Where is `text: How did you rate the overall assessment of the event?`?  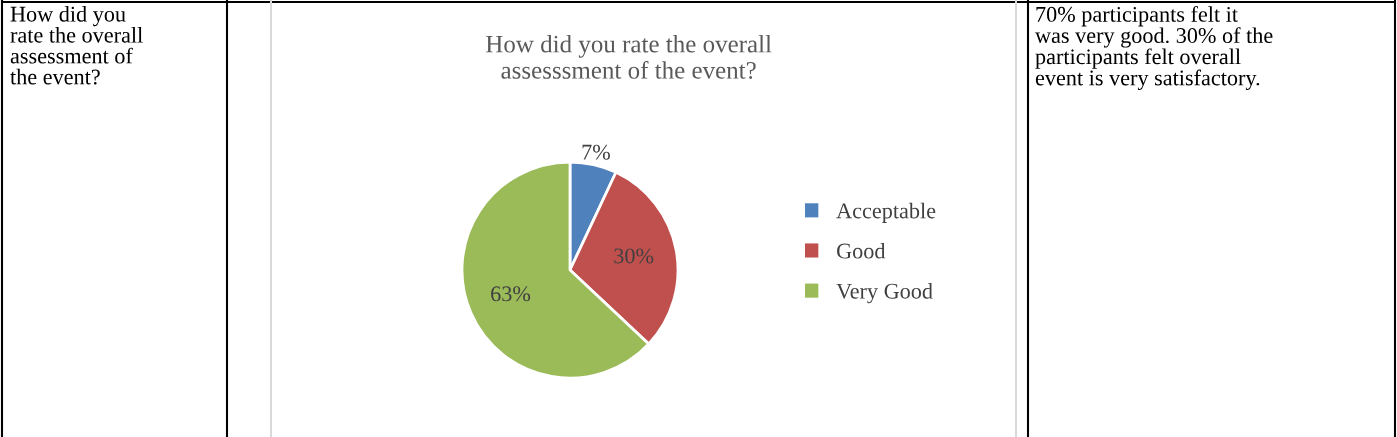 text: How did you rate the overall assessment of the event? is located at coordinates (76, 45).